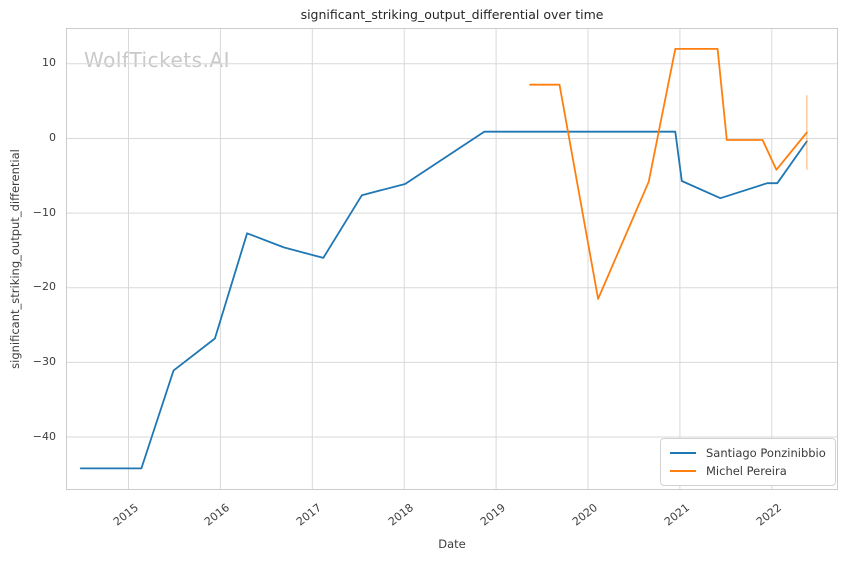 The width and height of the screenshot is (850, 561). I want to click on x-tick-label: 2022, so click(768, 515).